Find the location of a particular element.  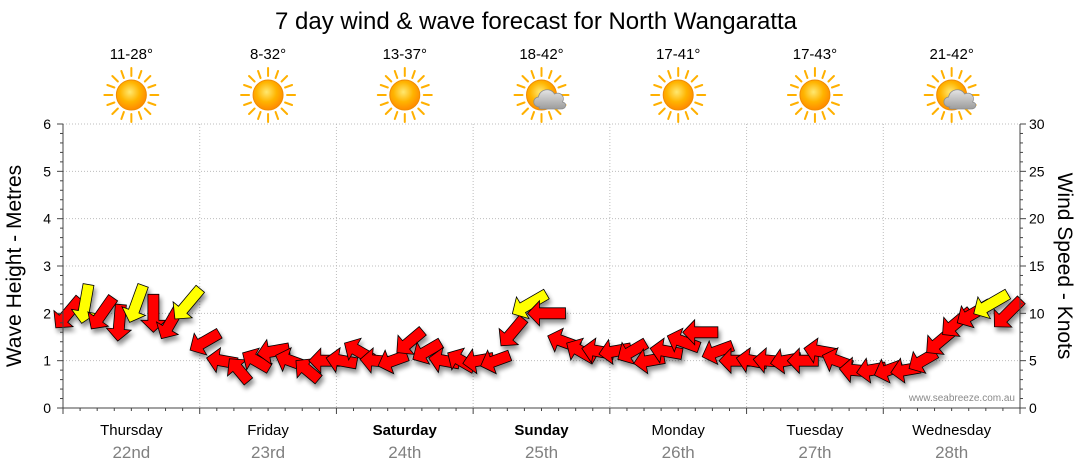

day-date-label: 22nd is located at coordinates (131, 452).